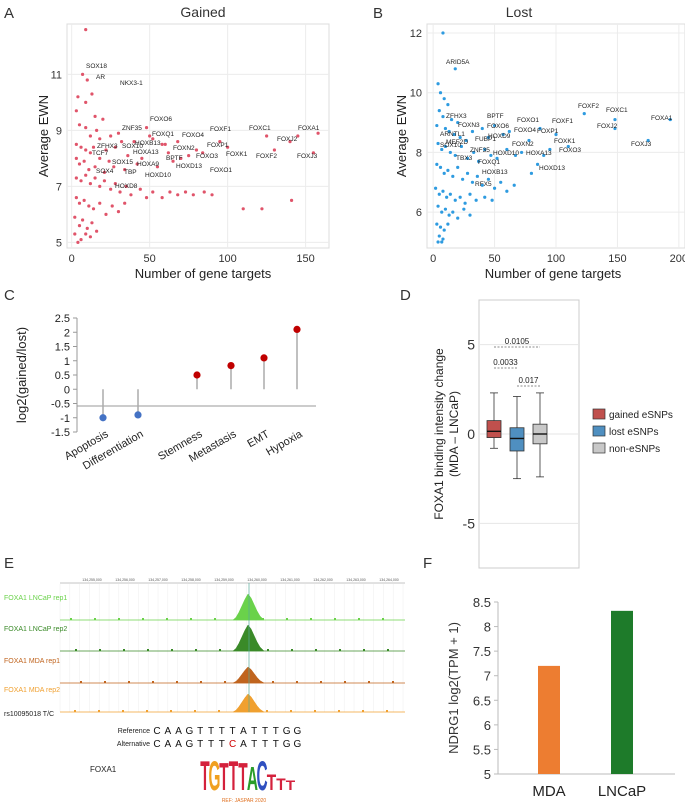  Describe the element at coordinates (257, 580) in the screenshot. I see `coordinate-label: 134,260,000` at that location.